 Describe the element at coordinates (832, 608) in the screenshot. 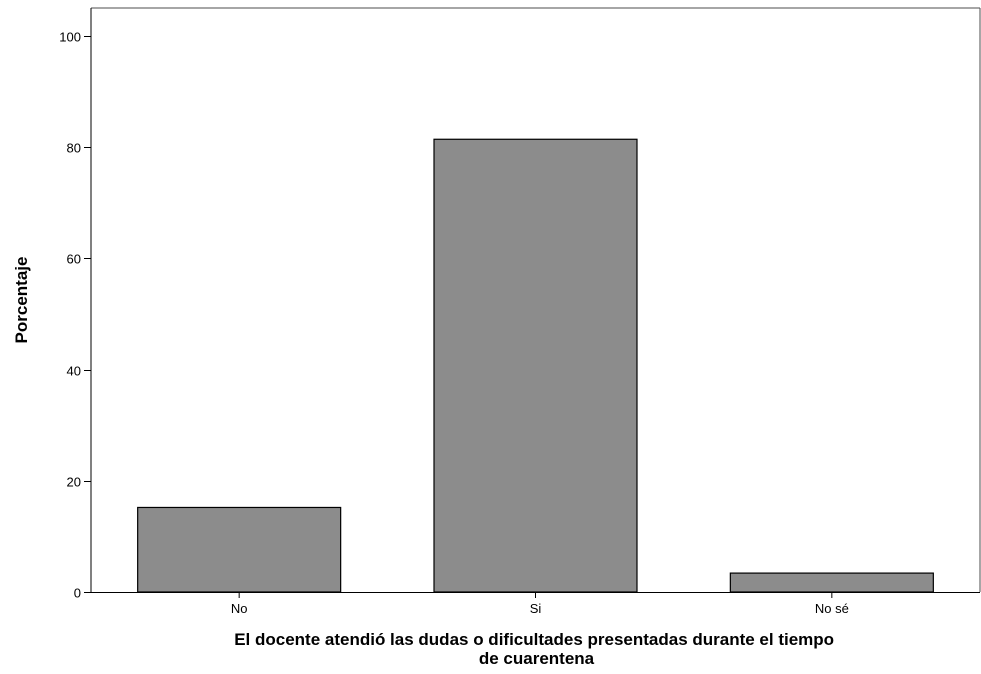

I see `x-tick-label: No sé` at that location.